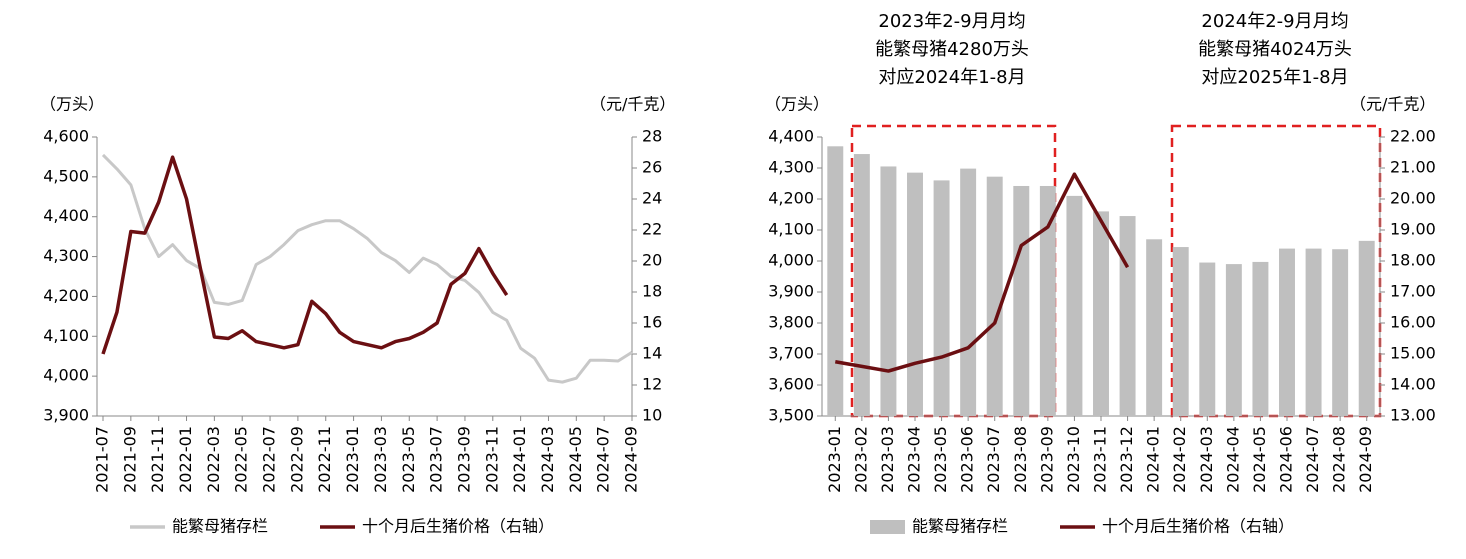 This screenshot has height=559, width=1466. What do you see at coordinates (1413, 136) in the screenshot?
I see `y2-tick-label: 22.00` at bounding box center [1413, 136].